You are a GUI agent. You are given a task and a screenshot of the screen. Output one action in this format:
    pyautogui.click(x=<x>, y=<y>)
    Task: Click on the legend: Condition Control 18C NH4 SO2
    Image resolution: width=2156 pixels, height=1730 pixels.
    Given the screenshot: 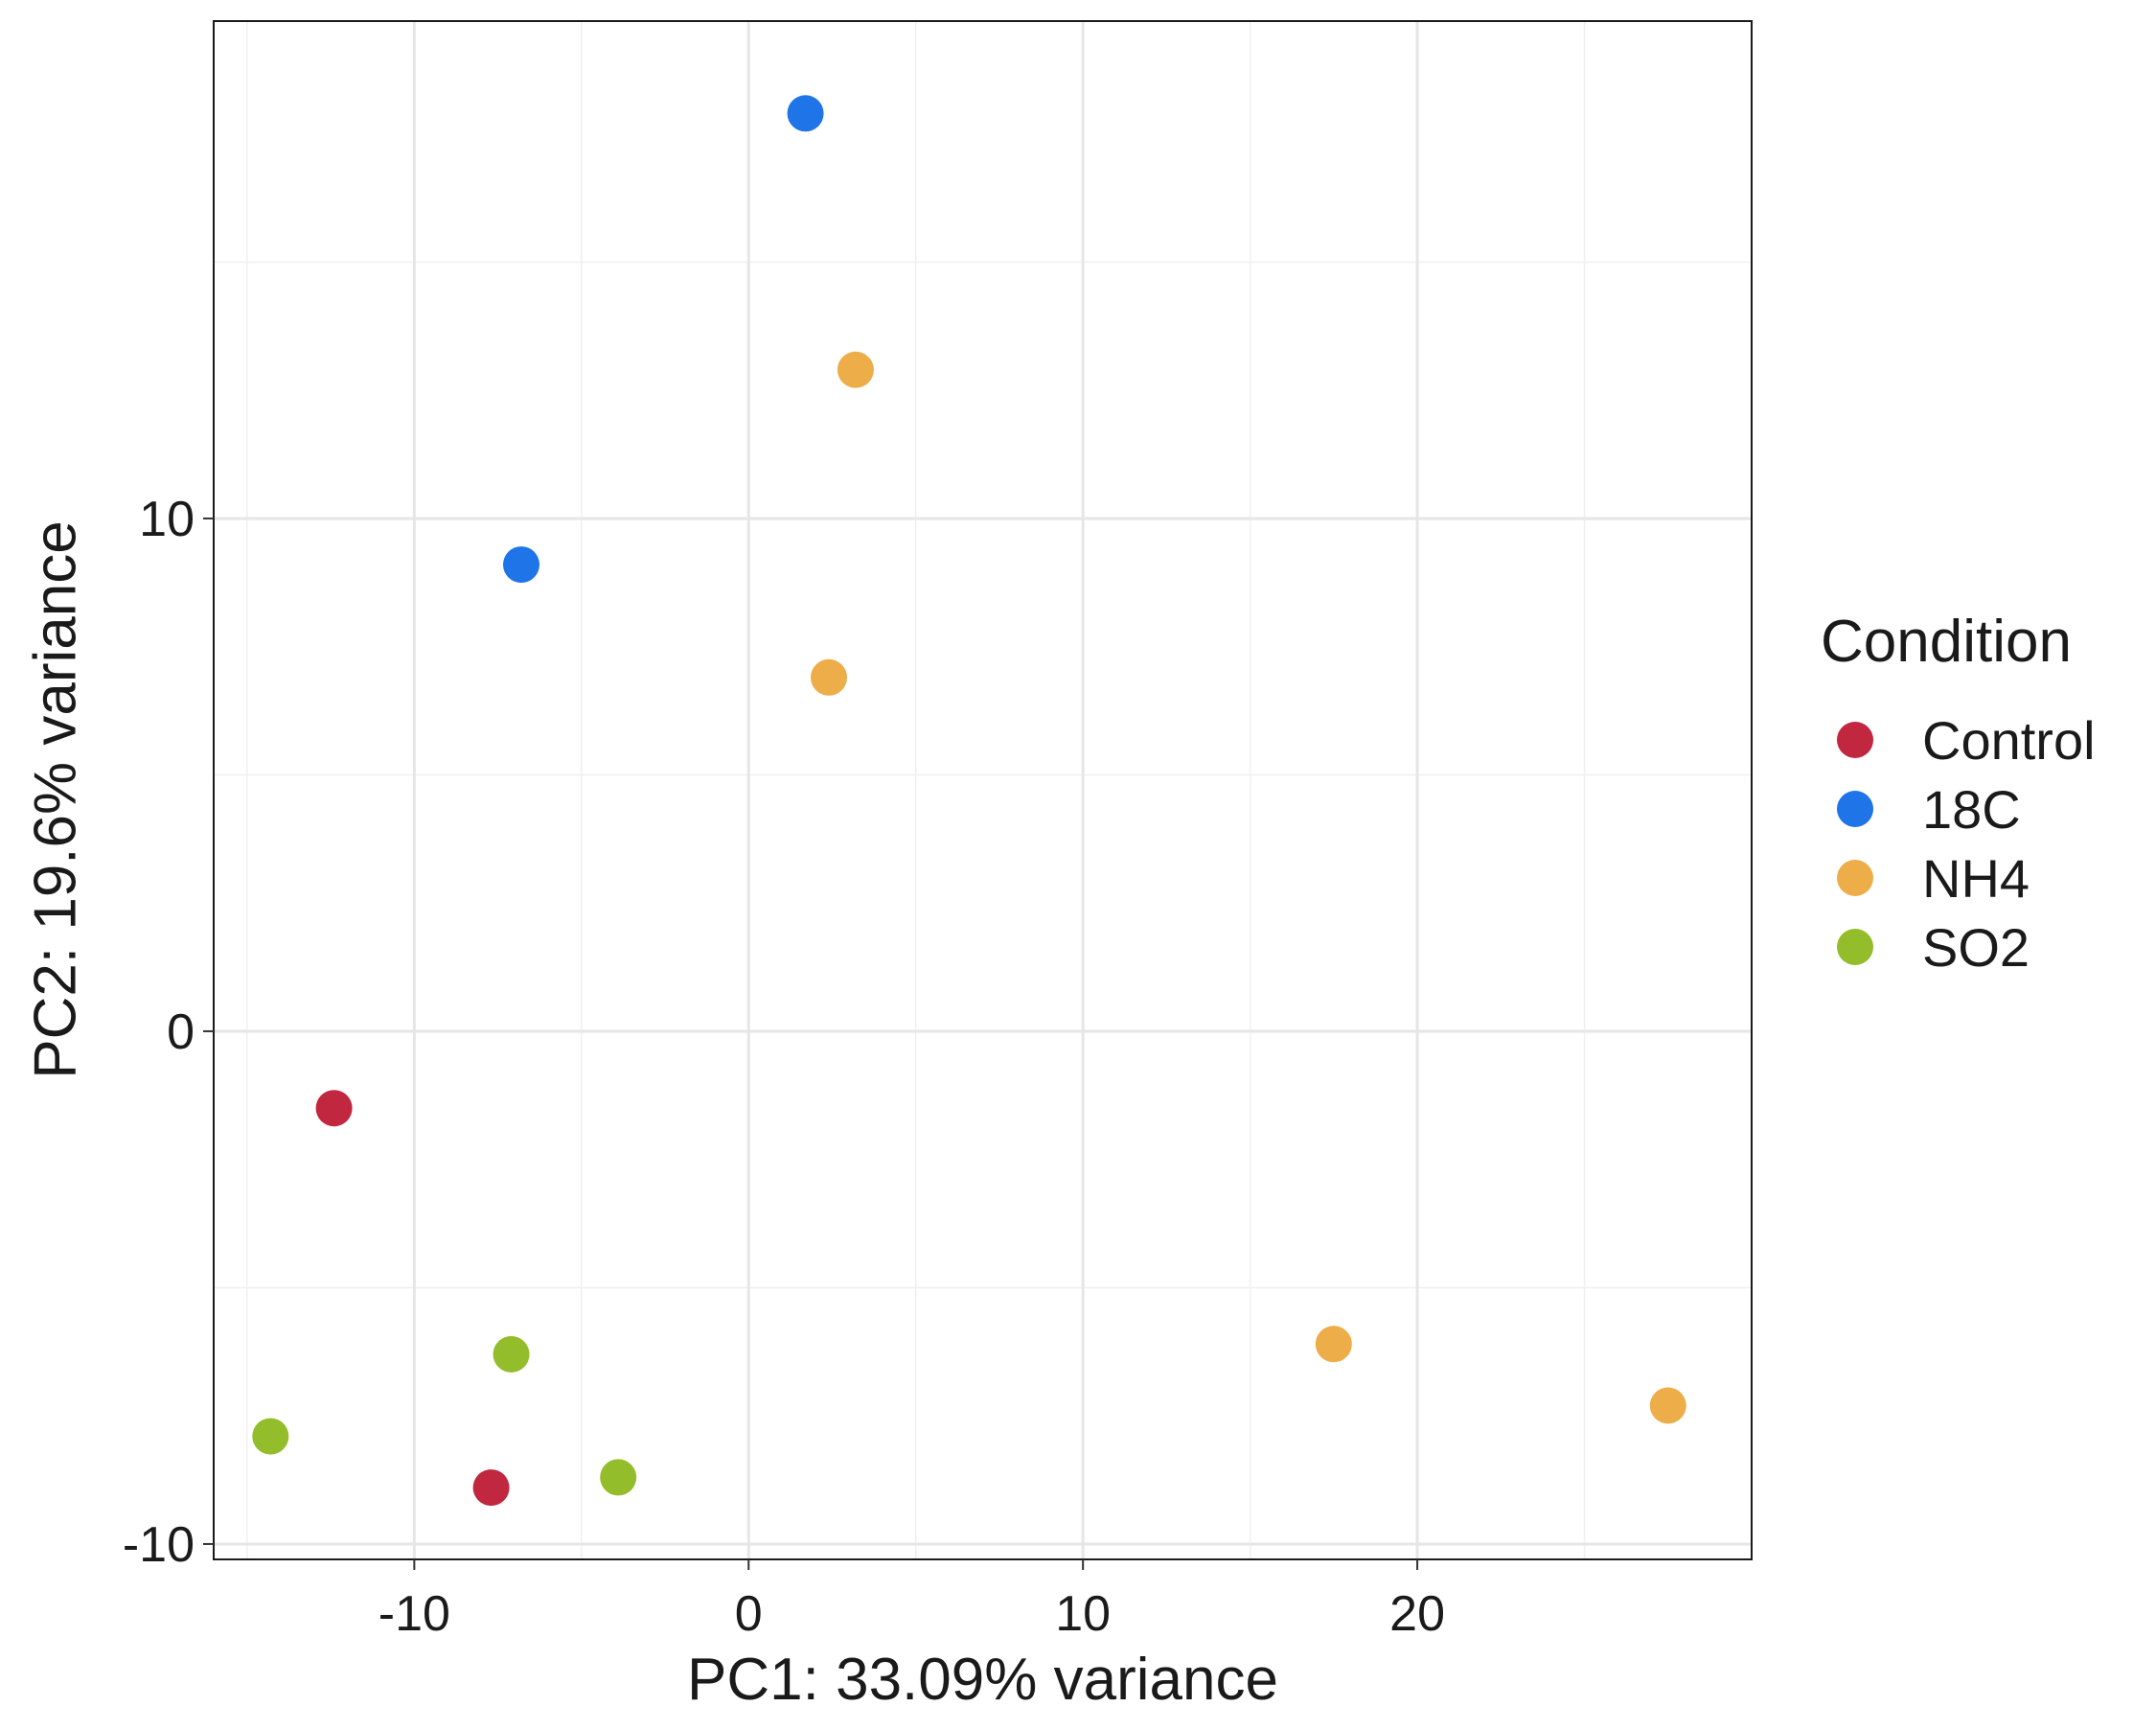 What is the action you would take?
    pyautogui.click(x=1959, y=793)
    